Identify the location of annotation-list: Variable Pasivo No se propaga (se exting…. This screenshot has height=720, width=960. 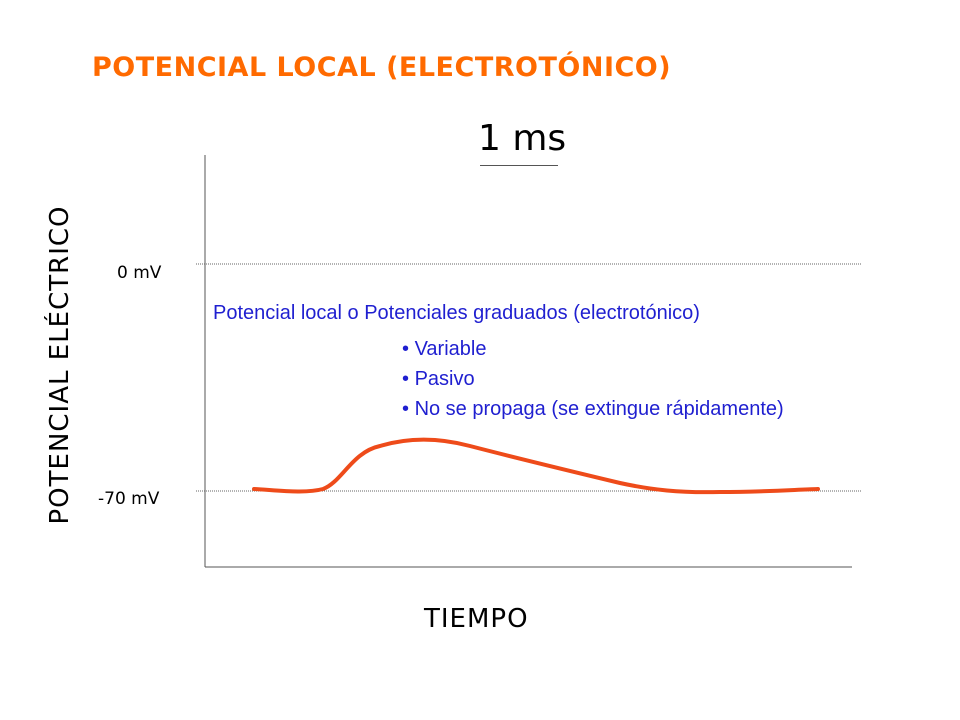
(593, 379).